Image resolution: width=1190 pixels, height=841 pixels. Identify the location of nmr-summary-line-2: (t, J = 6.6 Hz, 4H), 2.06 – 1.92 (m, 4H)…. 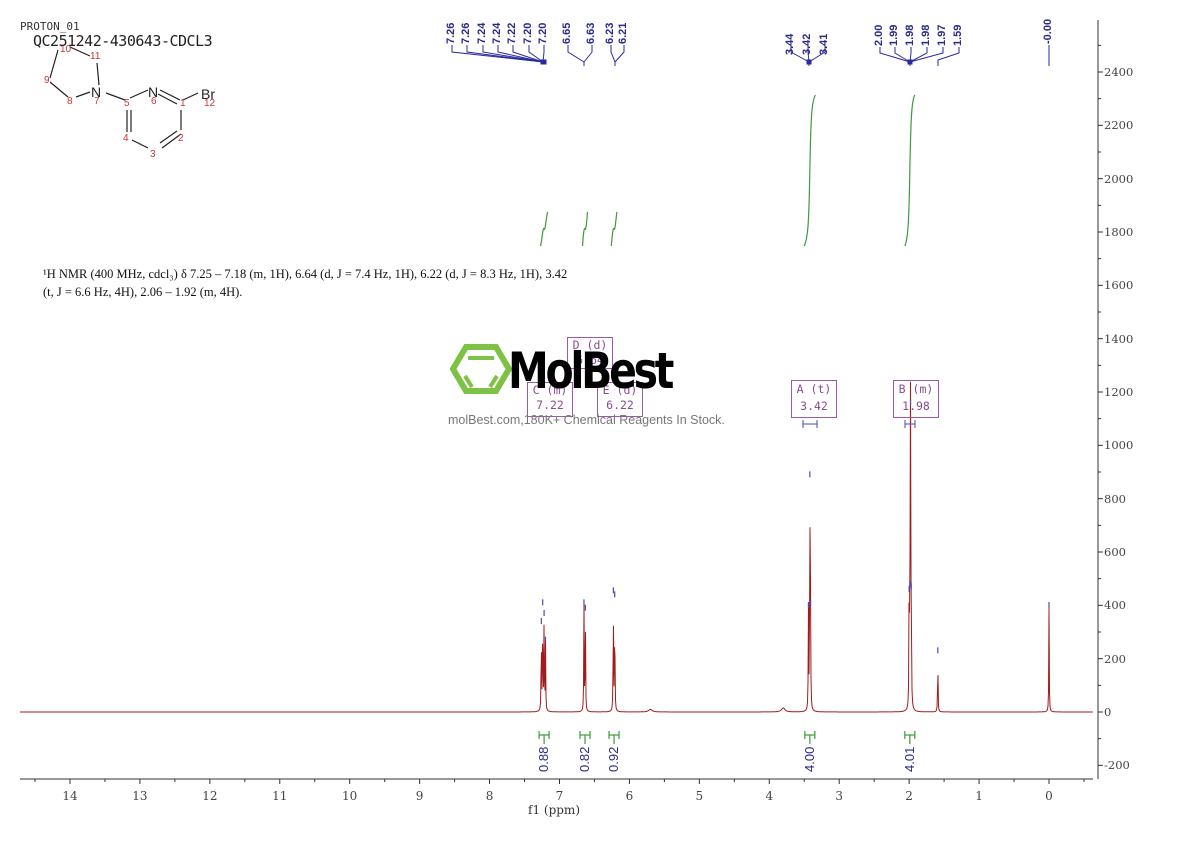
(143, 292).